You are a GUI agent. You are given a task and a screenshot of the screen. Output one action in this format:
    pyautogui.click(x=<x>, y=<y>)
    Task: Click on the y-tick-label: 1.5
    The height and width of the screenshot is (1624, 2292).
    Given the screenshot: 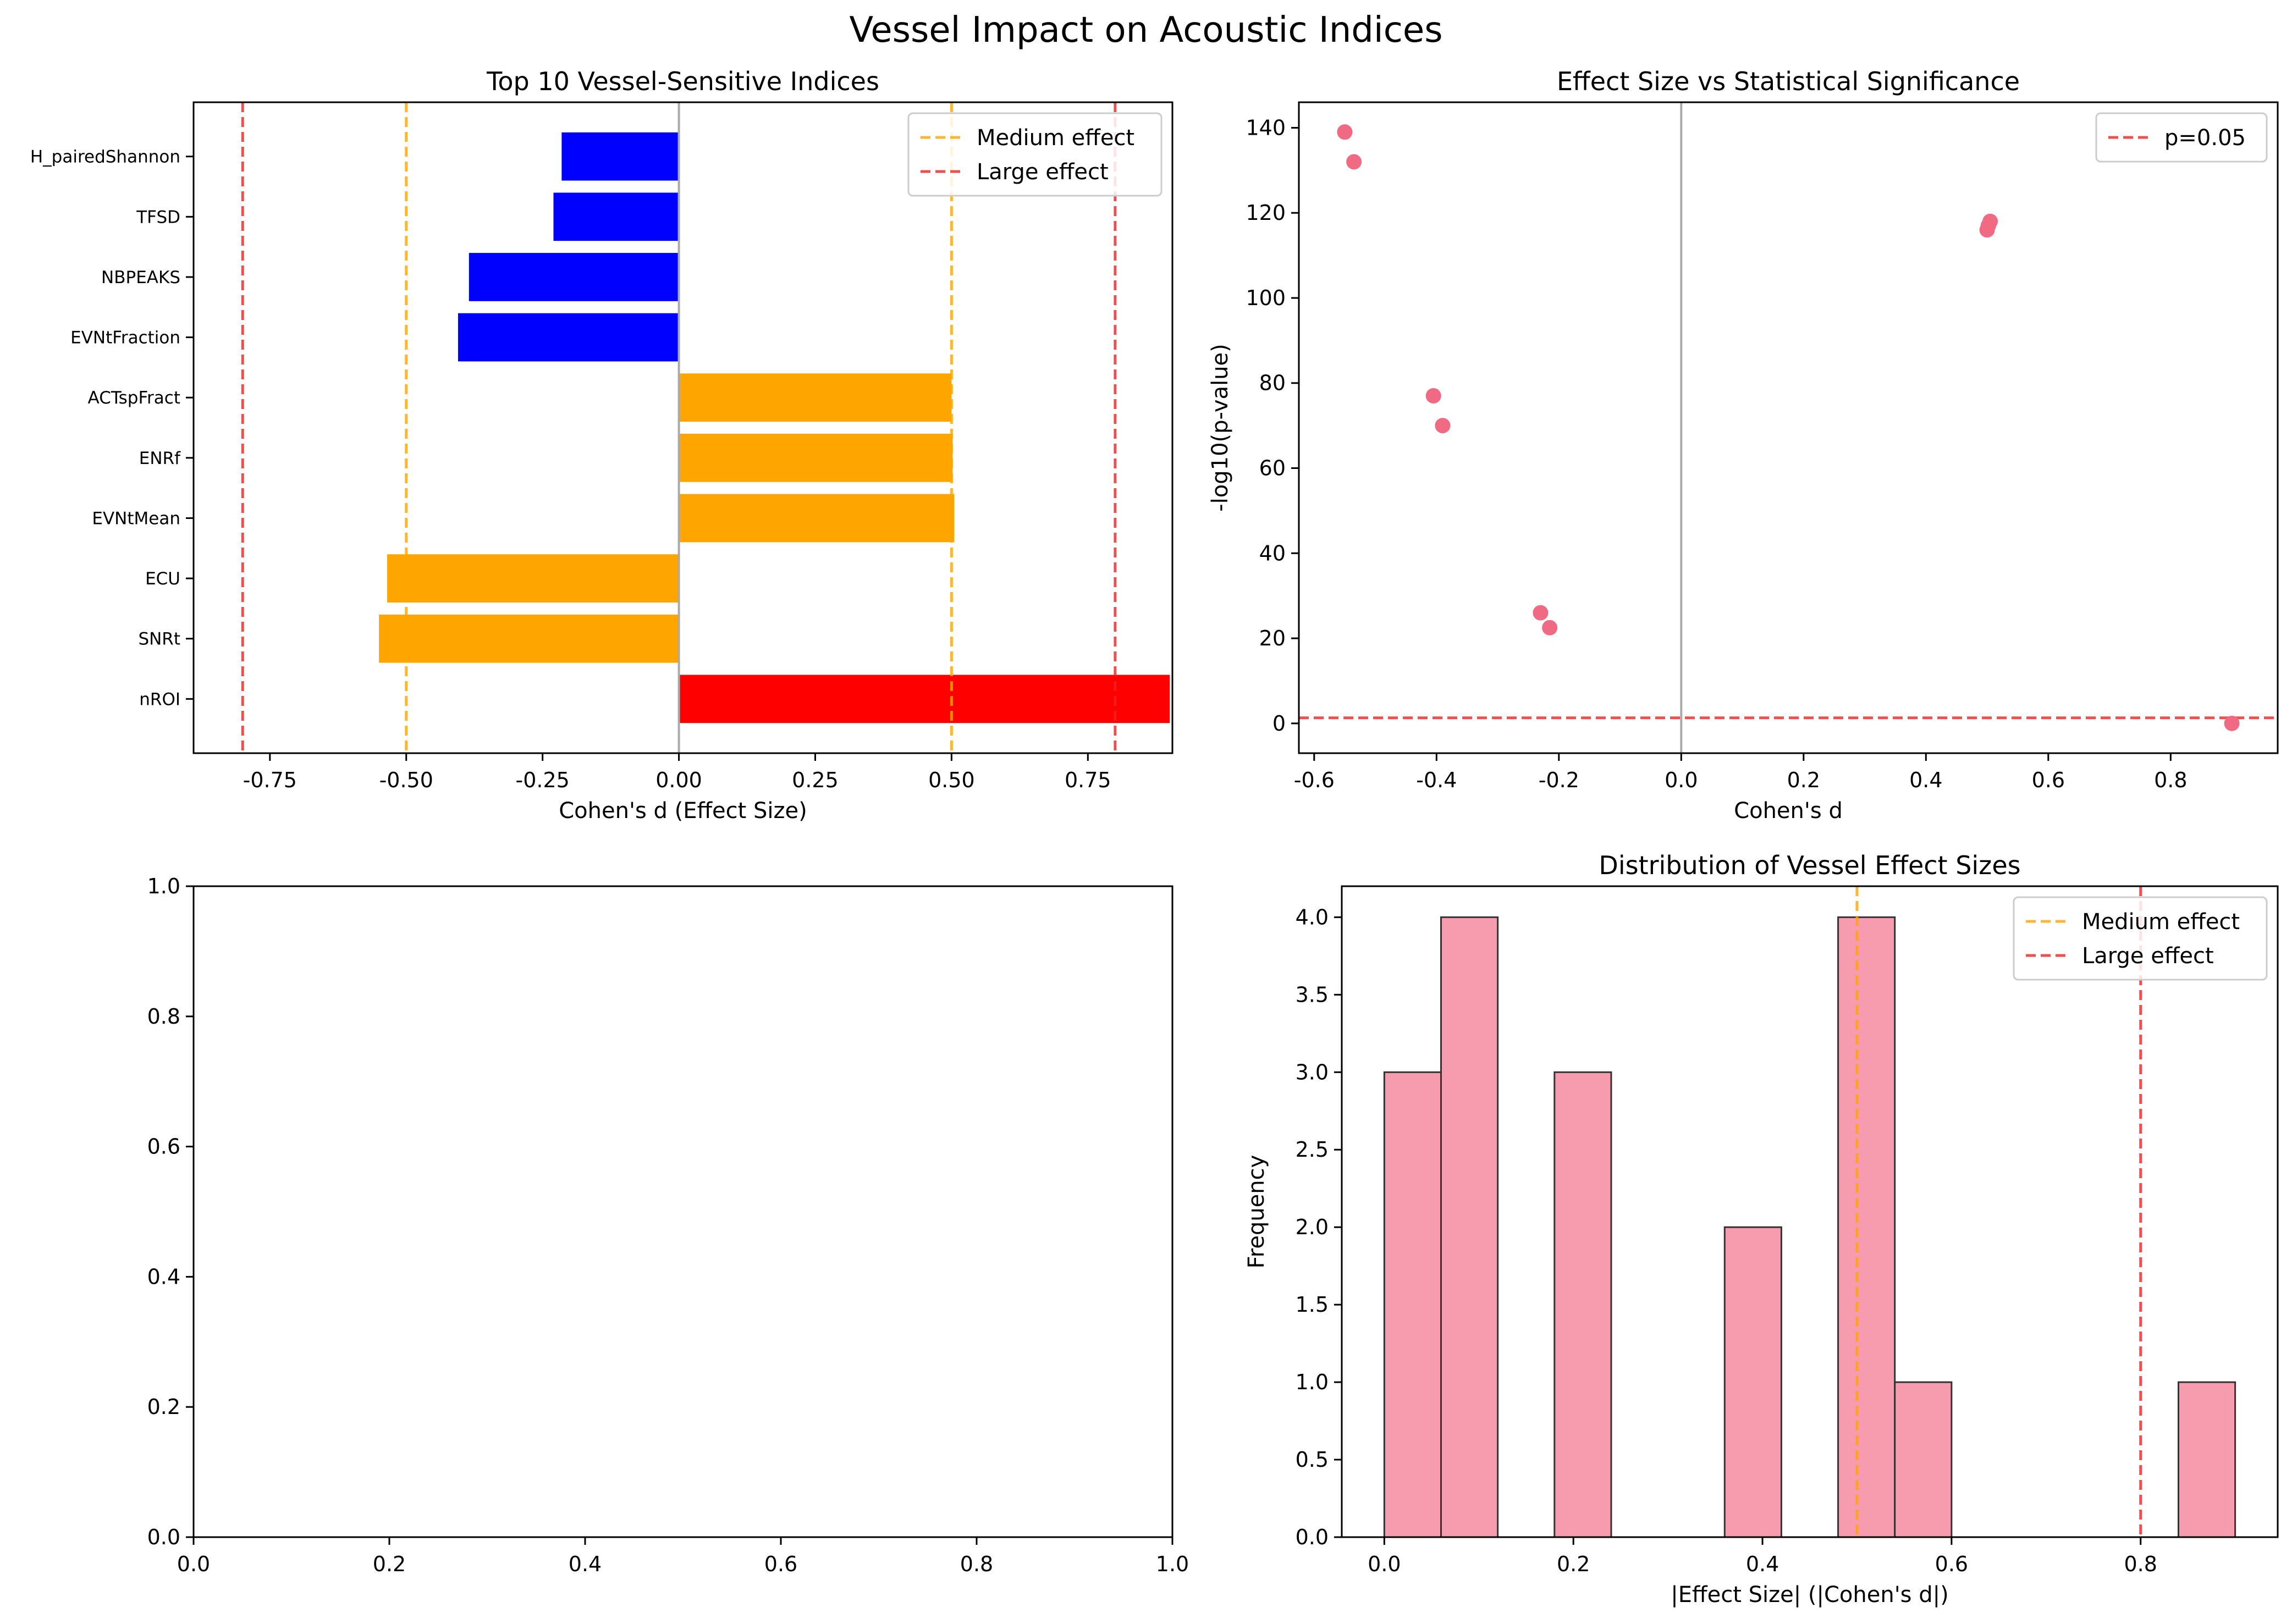 What is the action you would take?
    pyautogui.click(x=1313, y=1304)
    